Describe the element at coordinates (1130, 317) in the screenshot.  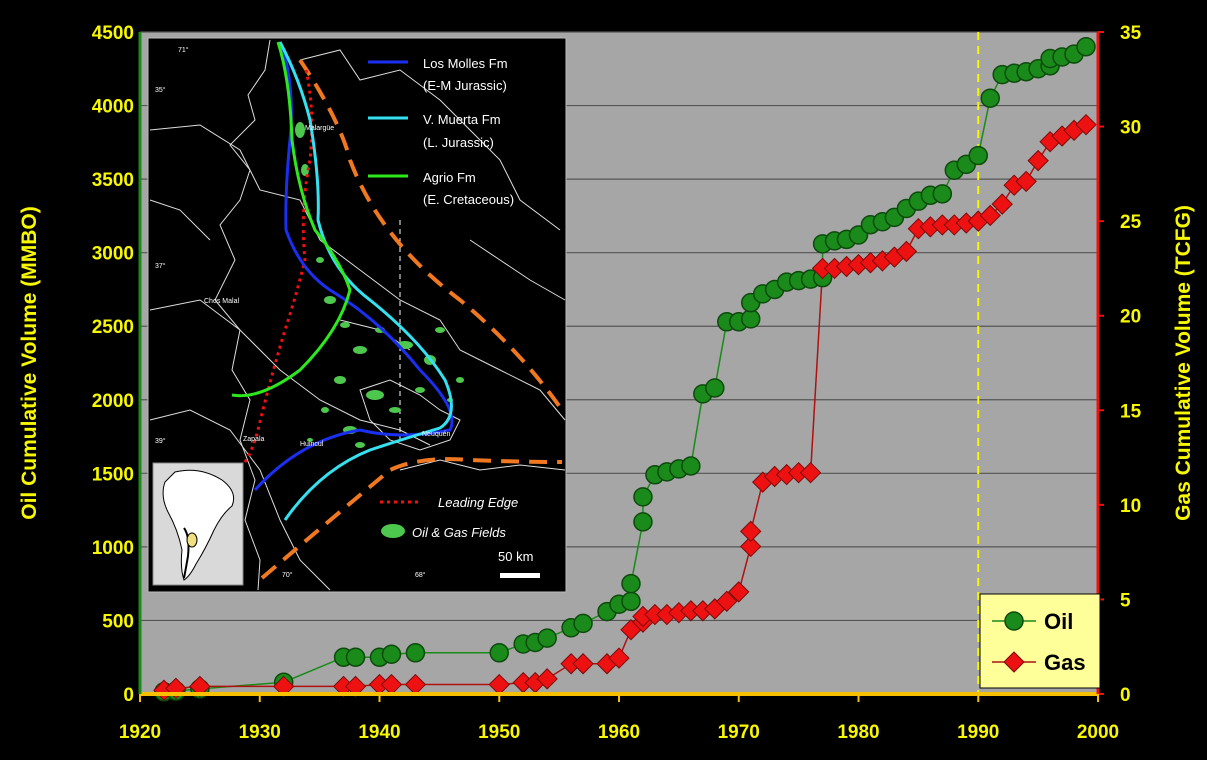
I see `y-right-tick-label: 20` at that location.